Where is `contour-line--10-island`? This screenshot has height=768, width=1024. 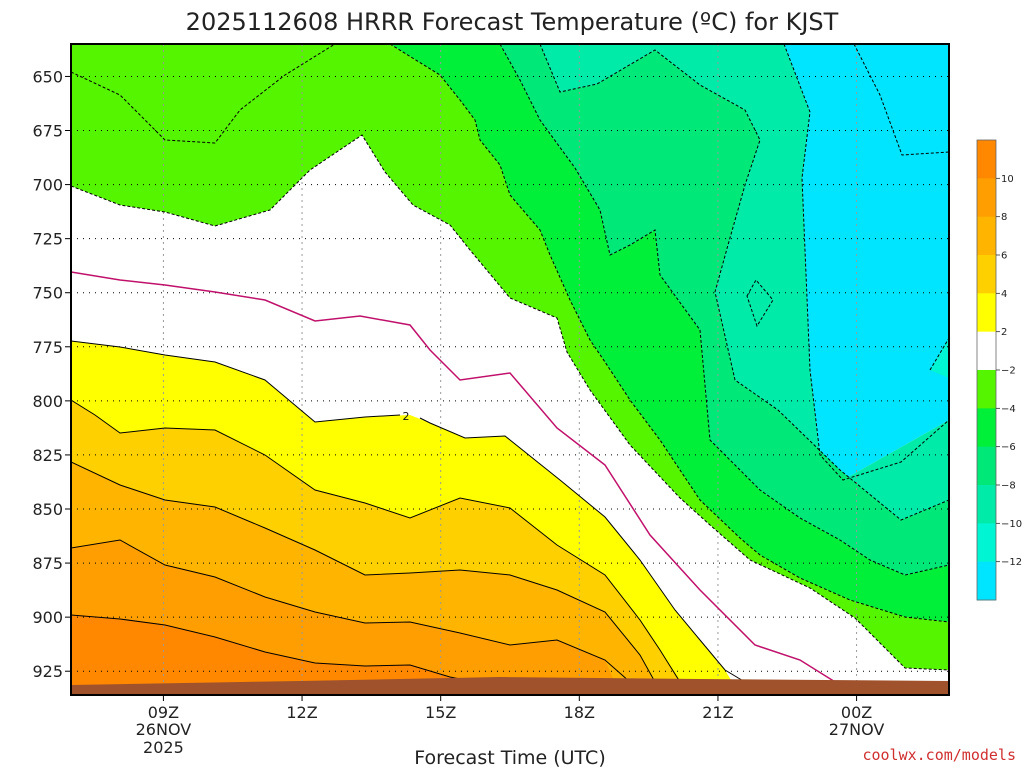 contour-line--10-island is located at coordinates (760, 303).